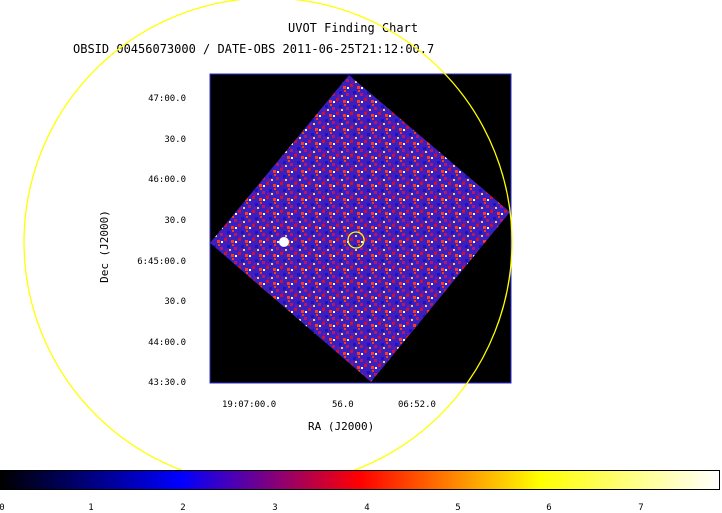  I want to click on dec-tick: 43:30.0, so click(167, 383).